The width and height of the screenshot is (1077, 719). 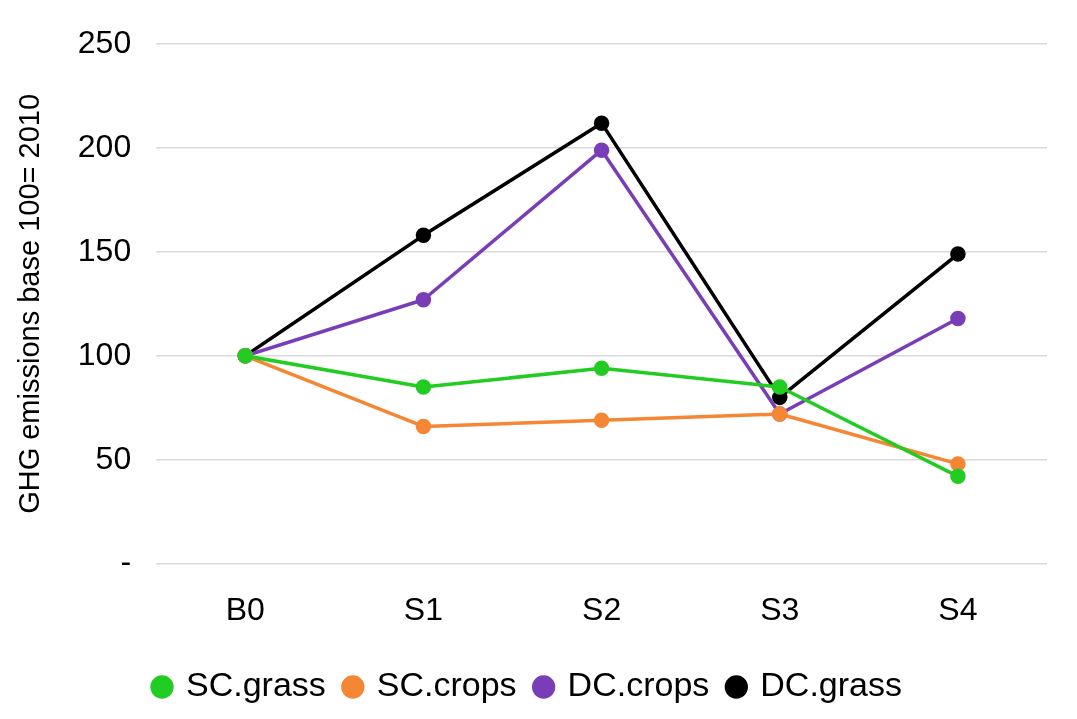 What do you see at coordinates (255, 684) in the screenshot?
I see `legend-label: SC.grass` at bounding box center [255, 684].